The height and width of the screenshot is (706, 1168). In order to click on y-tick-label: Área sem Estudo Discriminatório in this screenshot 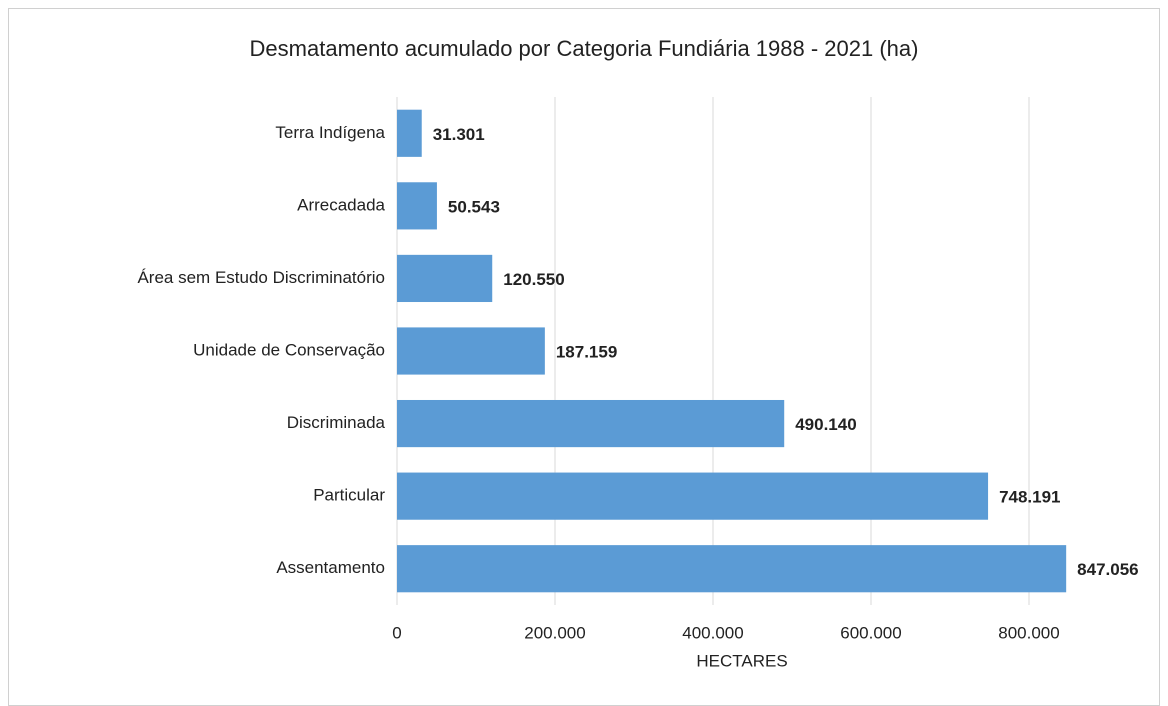, I will do `click(261, 277)`.